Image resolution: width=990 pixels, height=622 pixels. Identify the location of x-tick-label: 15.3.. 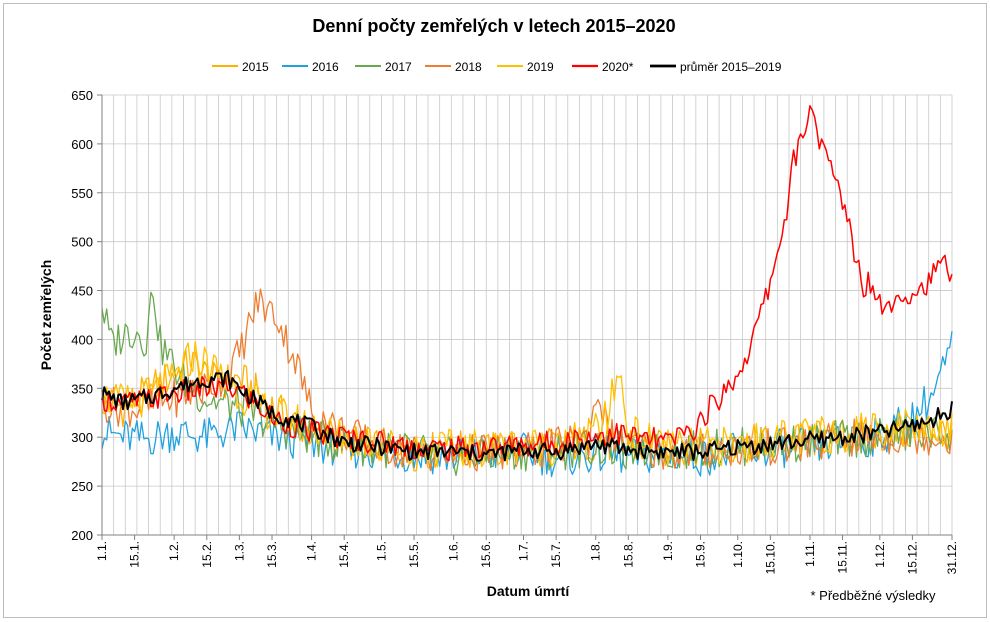
(272, 554).